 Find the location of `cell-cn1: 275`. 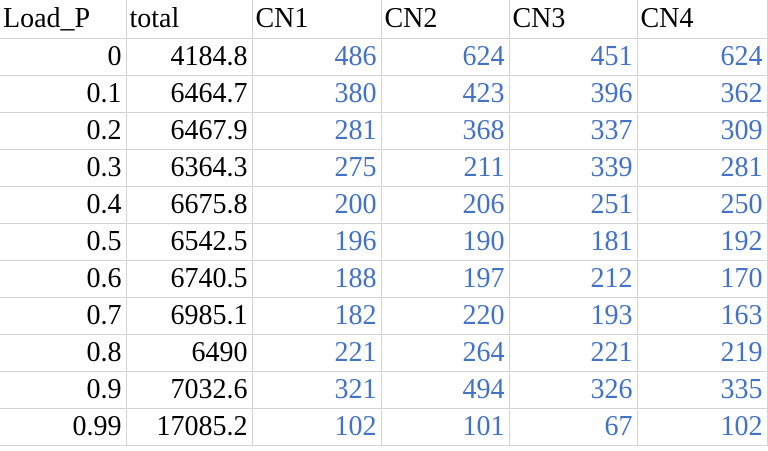

cell-cn1: 275 is located at coordinates (317, 168).